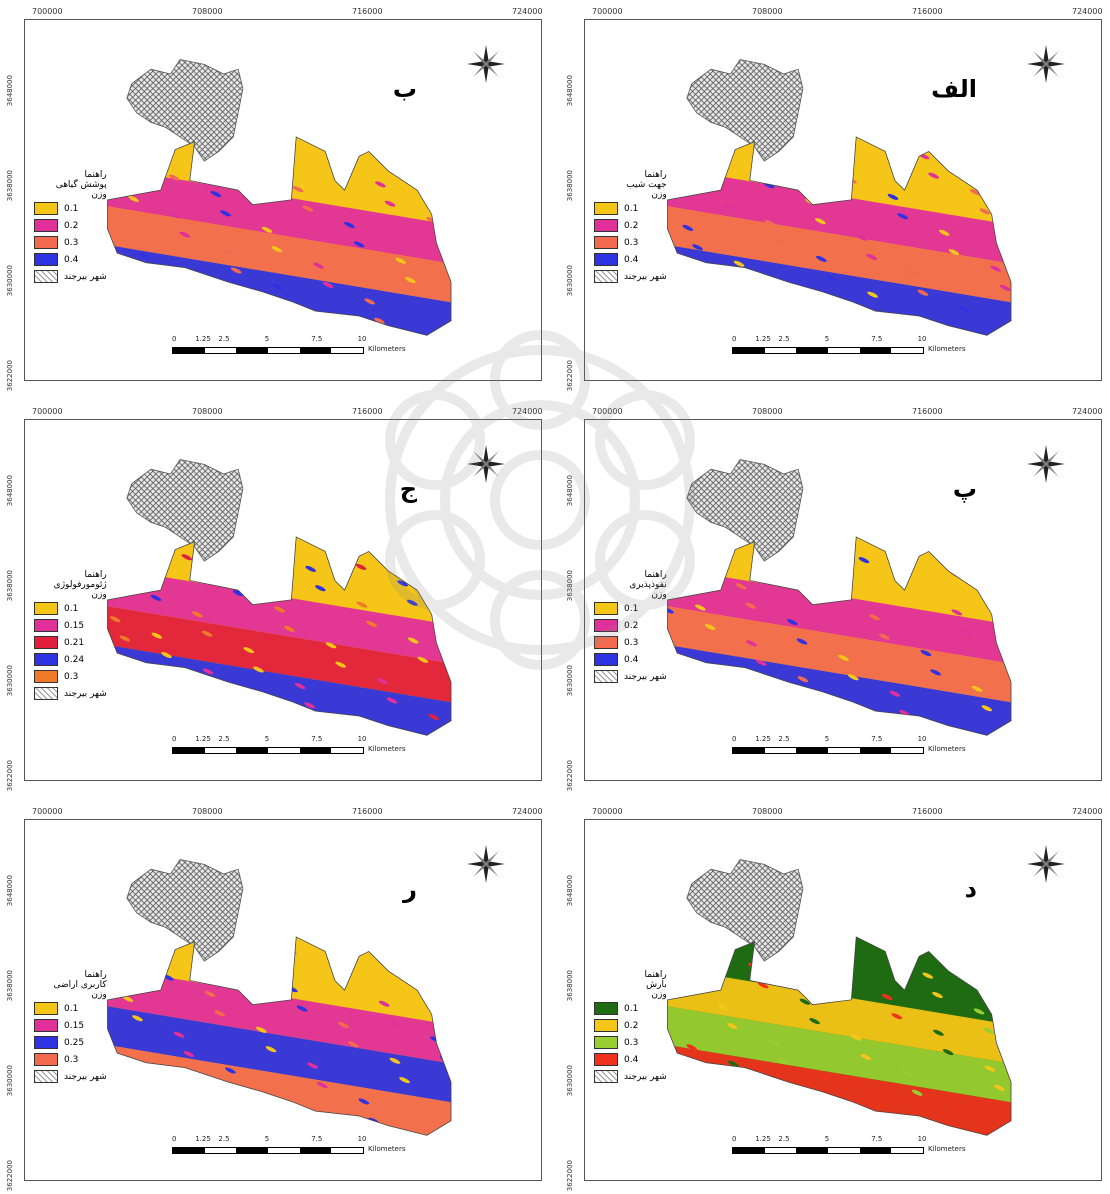 This screenshot has width=1110, height=1194. What do you see at coordinates (99, 995) in the screenshot?
I see `legend-weight-label: وزن` at bounding box center [99, 995].